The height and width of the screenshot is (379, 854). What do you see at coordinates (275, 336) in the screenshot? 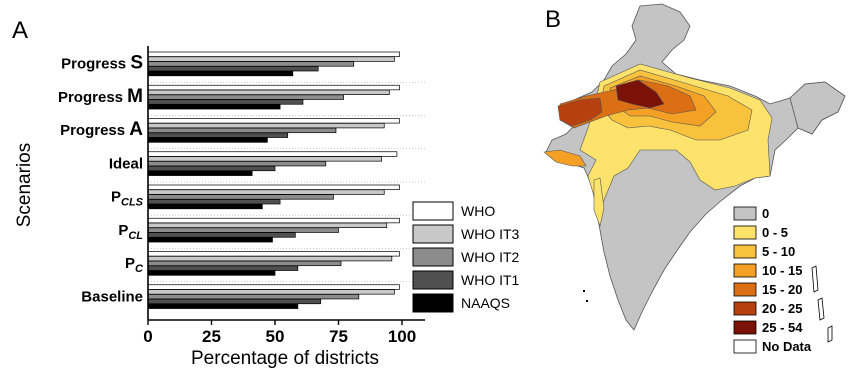
I see `x-tick-label: 50` at bounding box center [275, 336].